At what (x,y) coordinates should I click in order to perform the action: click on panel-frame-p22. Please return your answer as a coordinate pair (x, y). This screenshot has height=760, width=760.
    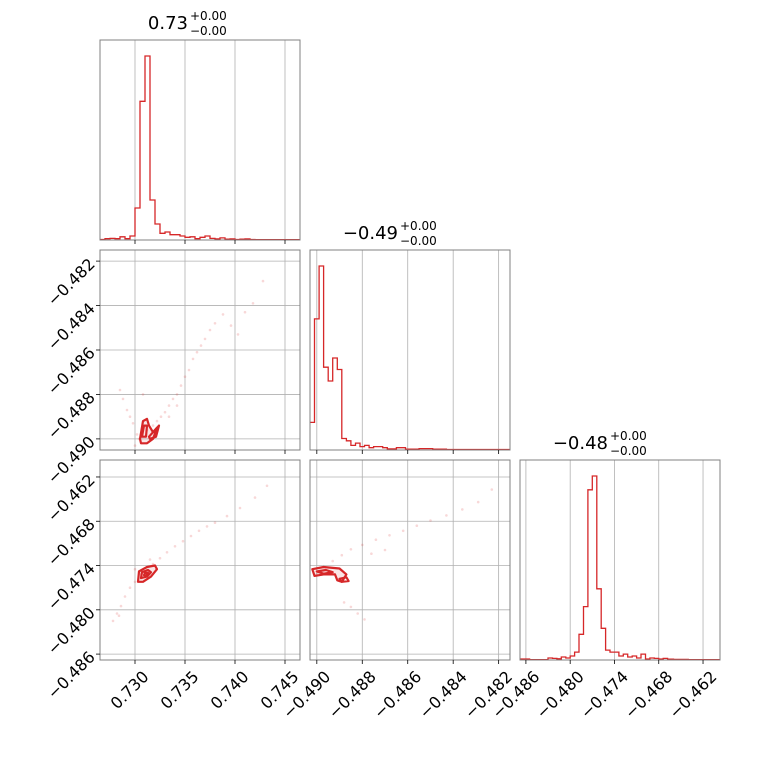
    Looking at the image, I should click on (620, 560).